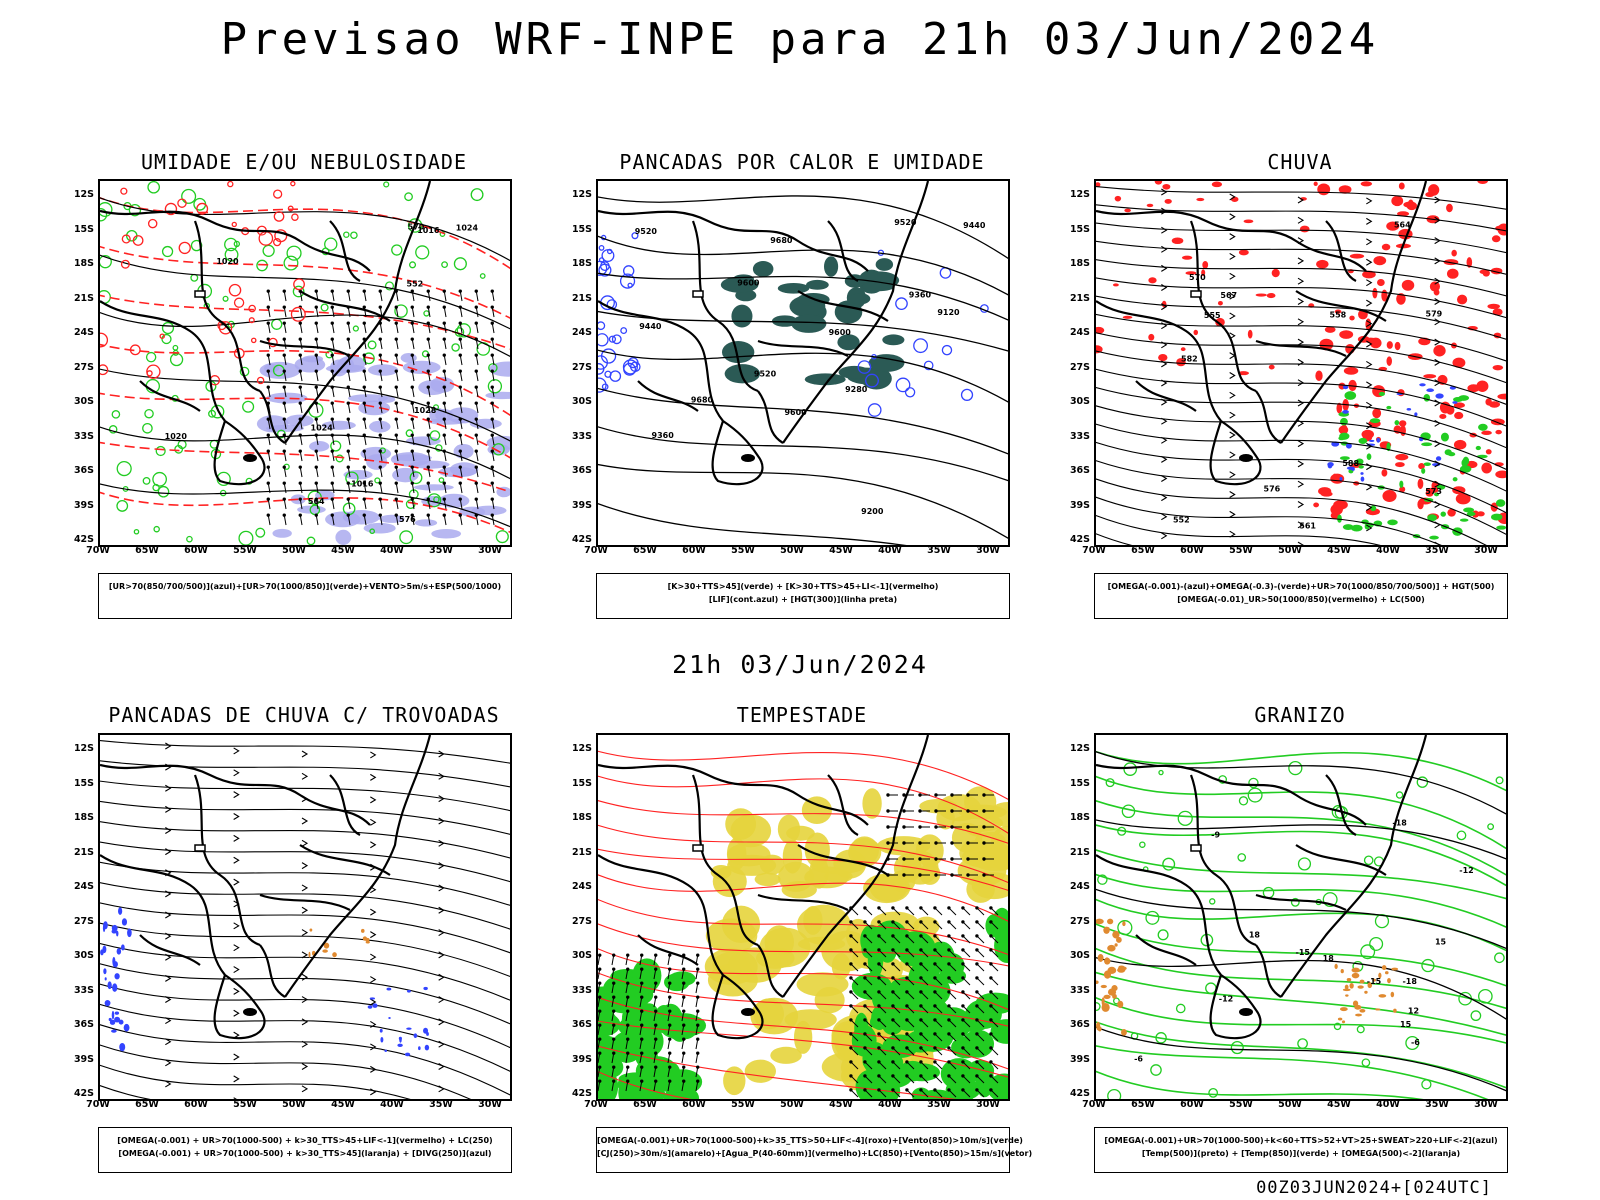  What do you see at coordinates (305, 919) in the screenshot?
I see `lc250-streamlines` at bounding box center [305, 919].